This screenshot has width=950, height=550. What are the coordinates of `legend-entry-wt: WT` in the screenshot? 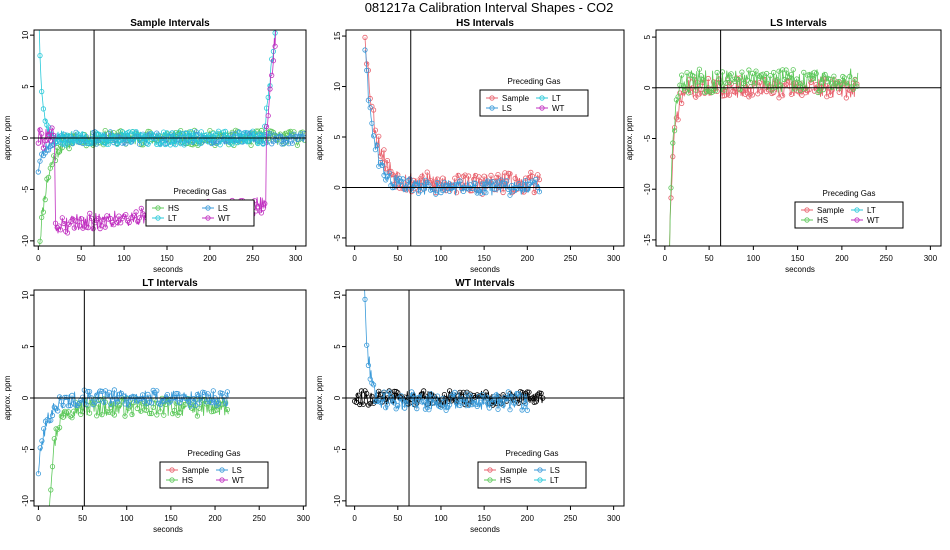 It's located at (865, 220).